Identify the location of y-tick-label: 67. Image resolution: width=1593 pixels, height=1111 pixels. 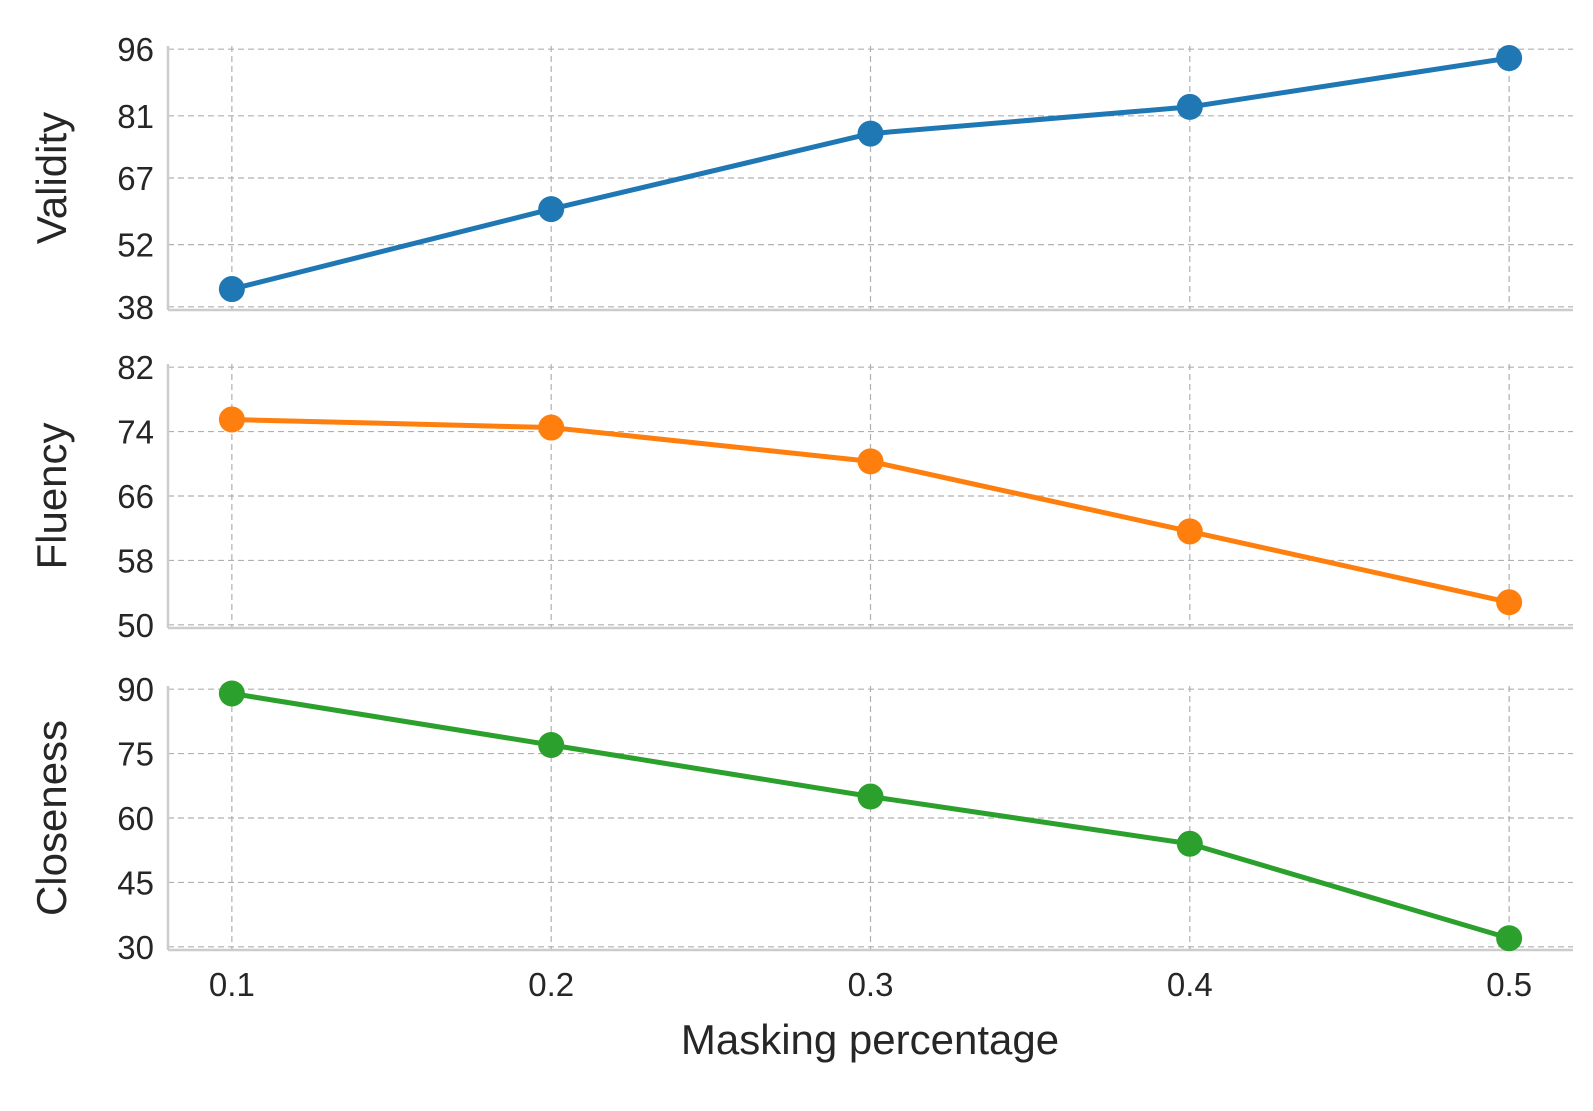
(135, 178).